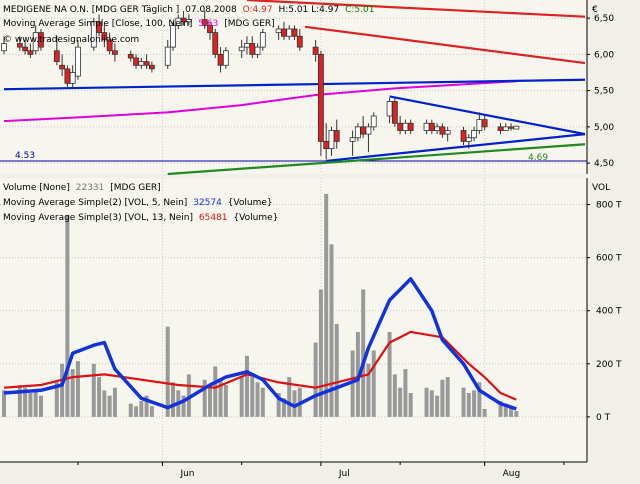 This screenshot has height=484, width=640. What do you see at coordinates (98, 218) in the screenshot?
I see `volume-legend-label: Moving Average Simple(3) [VOL, 13, Nein]` at bounding box center [98, 218].